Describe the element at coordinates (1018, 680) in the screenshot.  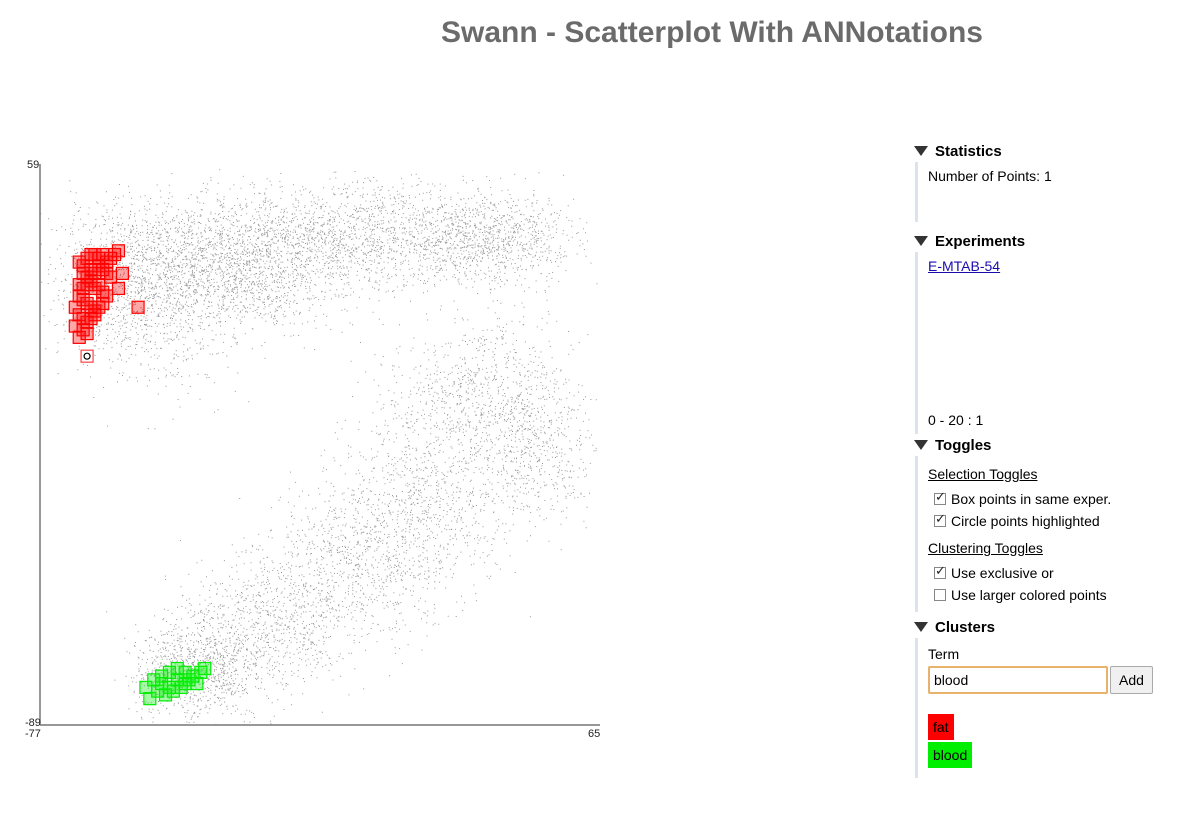
I see `term-input` at that location.